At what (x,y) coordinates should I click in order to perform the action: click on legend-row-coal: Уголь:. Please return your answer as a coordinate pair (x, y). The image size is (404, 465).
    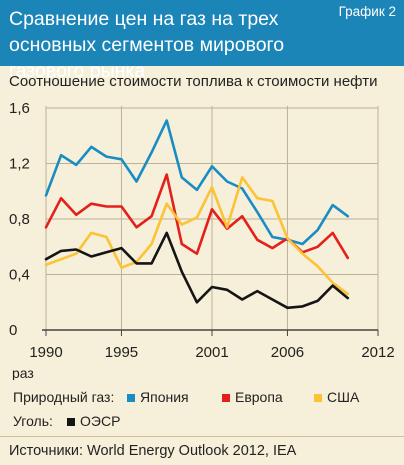
    Looking at the image, I should click on (33, 421).